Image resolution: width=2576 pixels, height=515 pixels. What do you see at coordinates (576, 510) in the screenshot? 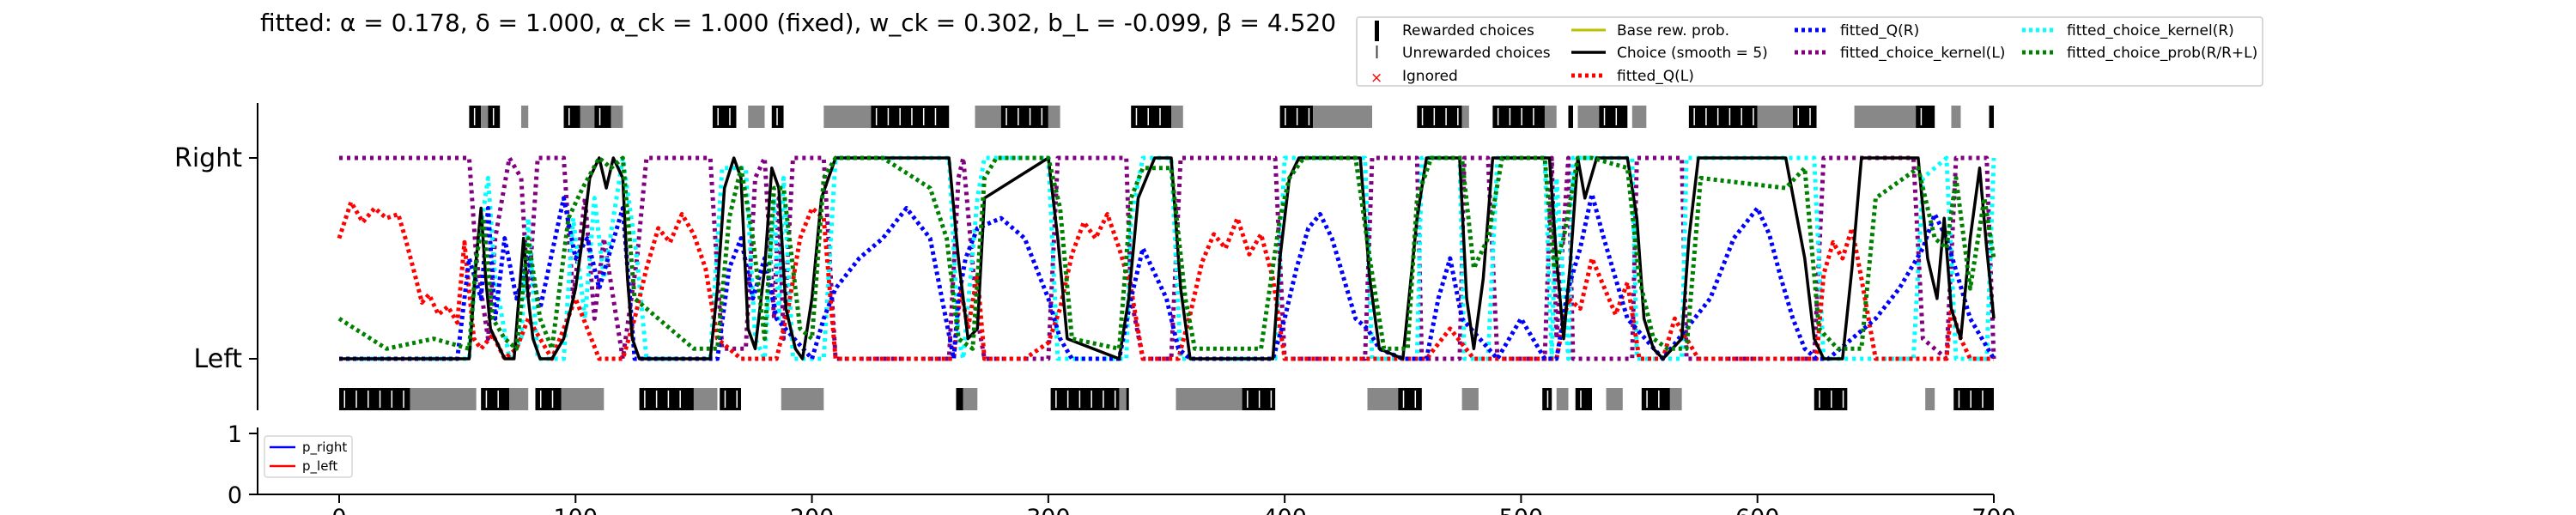
I see `x-tick-label-100: 100` at bounding box center [576, 510].